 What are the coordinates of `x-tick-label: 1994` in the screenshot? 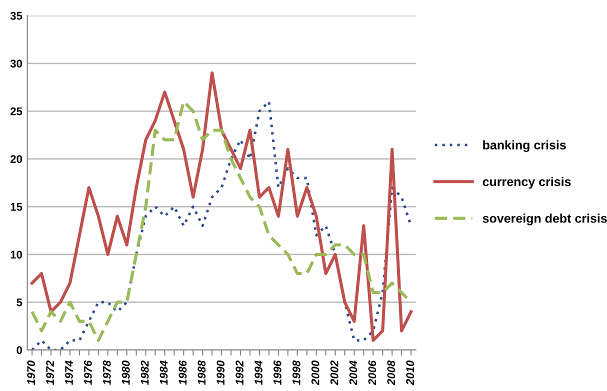 It's located at (258, 372).